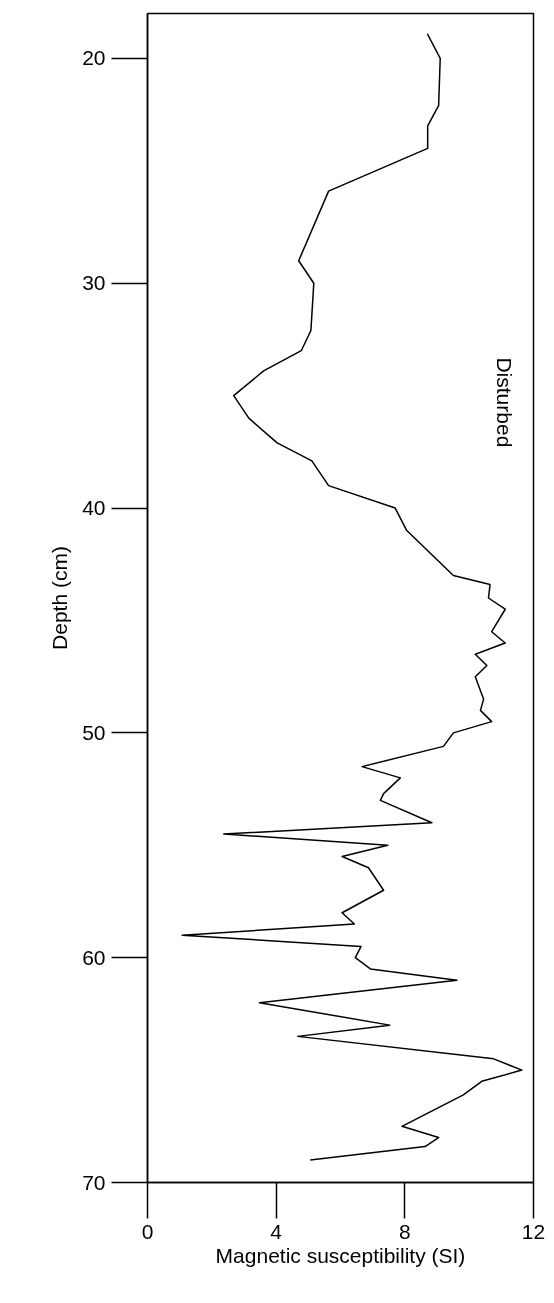 Image resolution: width=554 pixels, height=1303 pixels. I want to click on y-axis-title: Depth (cm), so click(60, 598).